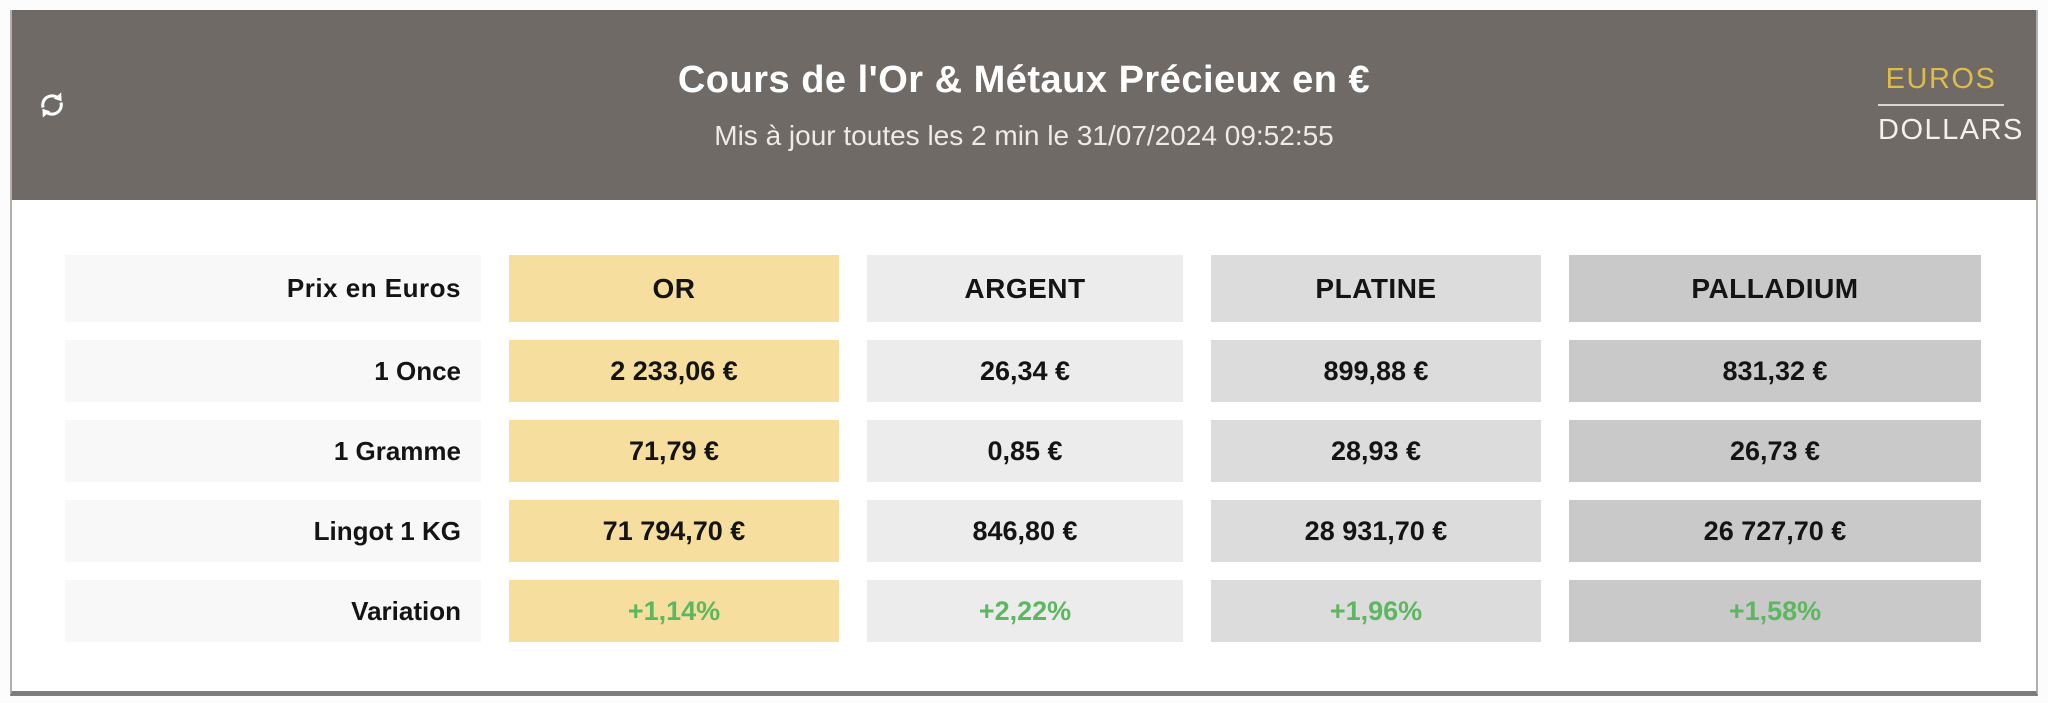 Image resolution: width=2048 pixels, height=703 pixels. What do you see at coordinates (52, 108) in the screenshot?
I see `refresh-icon` at bounding box center [52, 108].